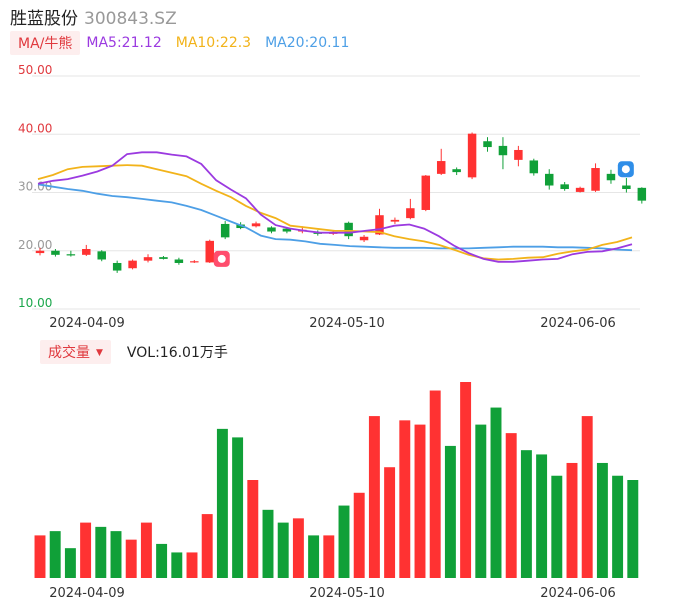 The image size is (686, 606). I want to click on bull-marker-dot, so click(221, 258).